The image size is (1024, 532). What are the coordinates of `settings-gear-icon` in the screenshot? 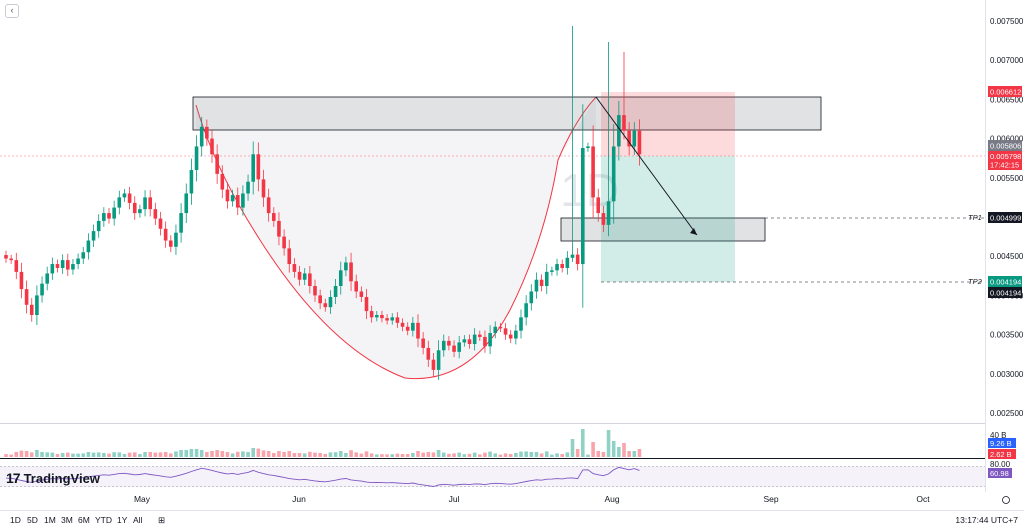 It's located at (1006, 500).